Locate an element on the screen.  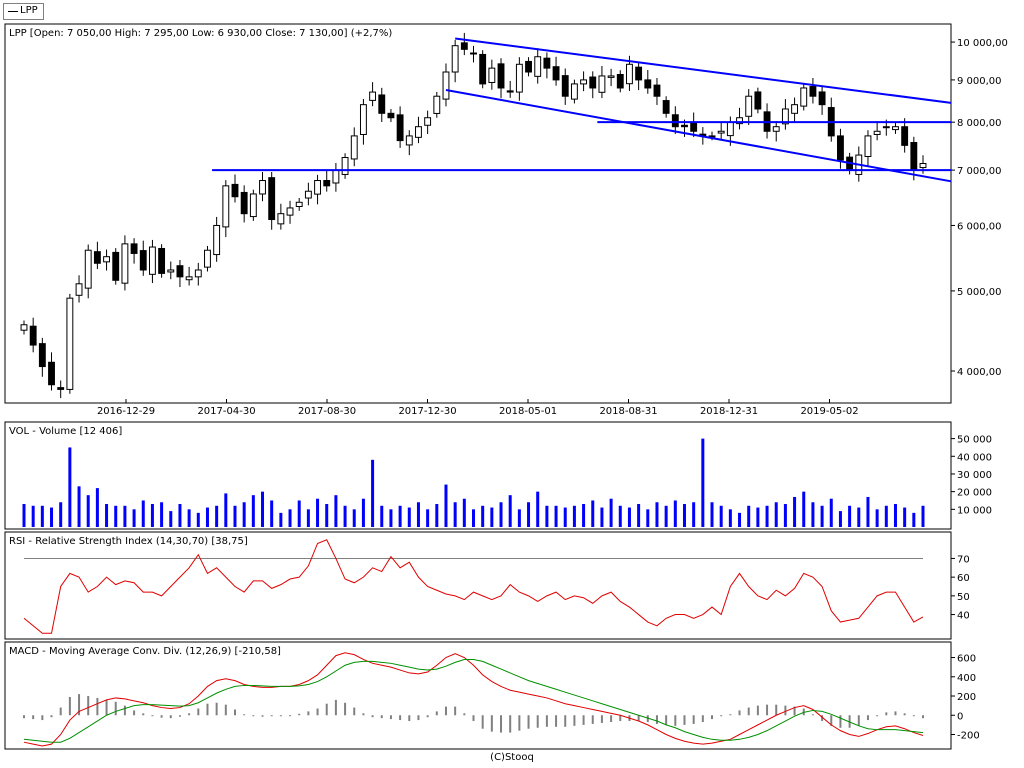
volume-panel-title: VOL - Volume [12 406] is located at coordinates (65, 431).